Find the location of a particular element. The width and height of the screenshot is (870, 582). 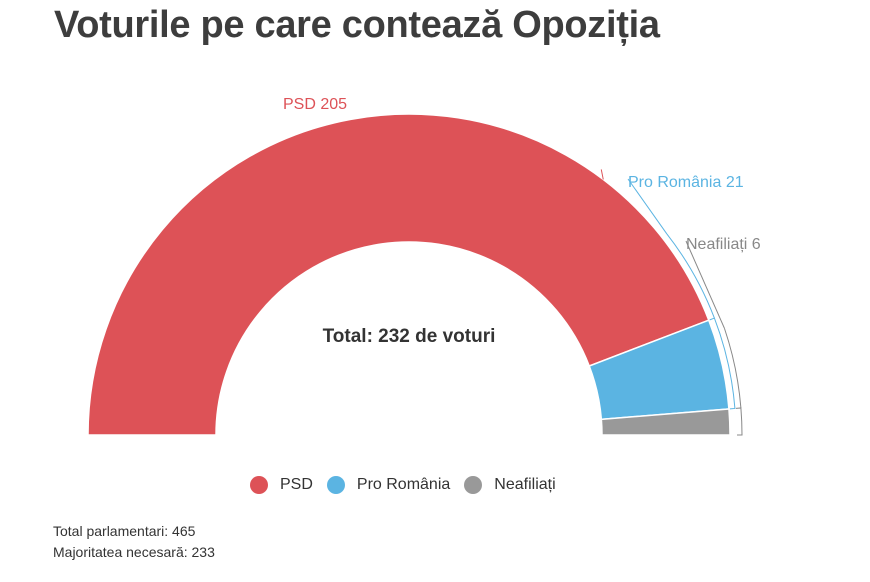

legend-label: Neafiliați is located at coordinates (525, 484).